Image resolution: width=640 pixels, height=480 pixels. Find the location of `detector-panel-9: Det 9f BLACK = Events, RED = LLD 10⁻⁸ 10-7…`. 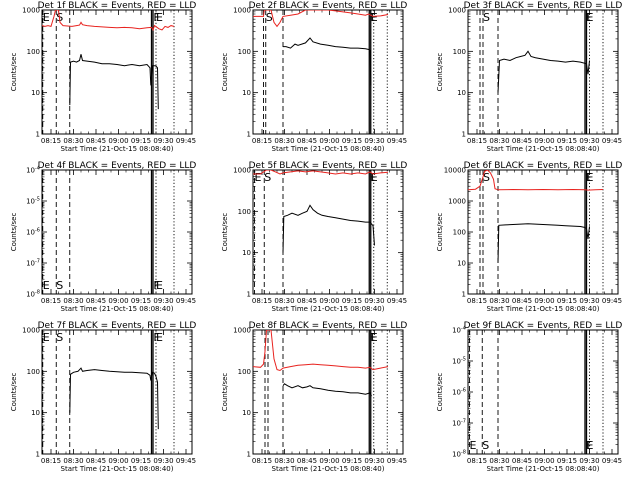

detector-panel-9: Det 9f BLACK = Events, RED = LLD 10⁻⁸ 10-7… is located at coordinates (529, 397).